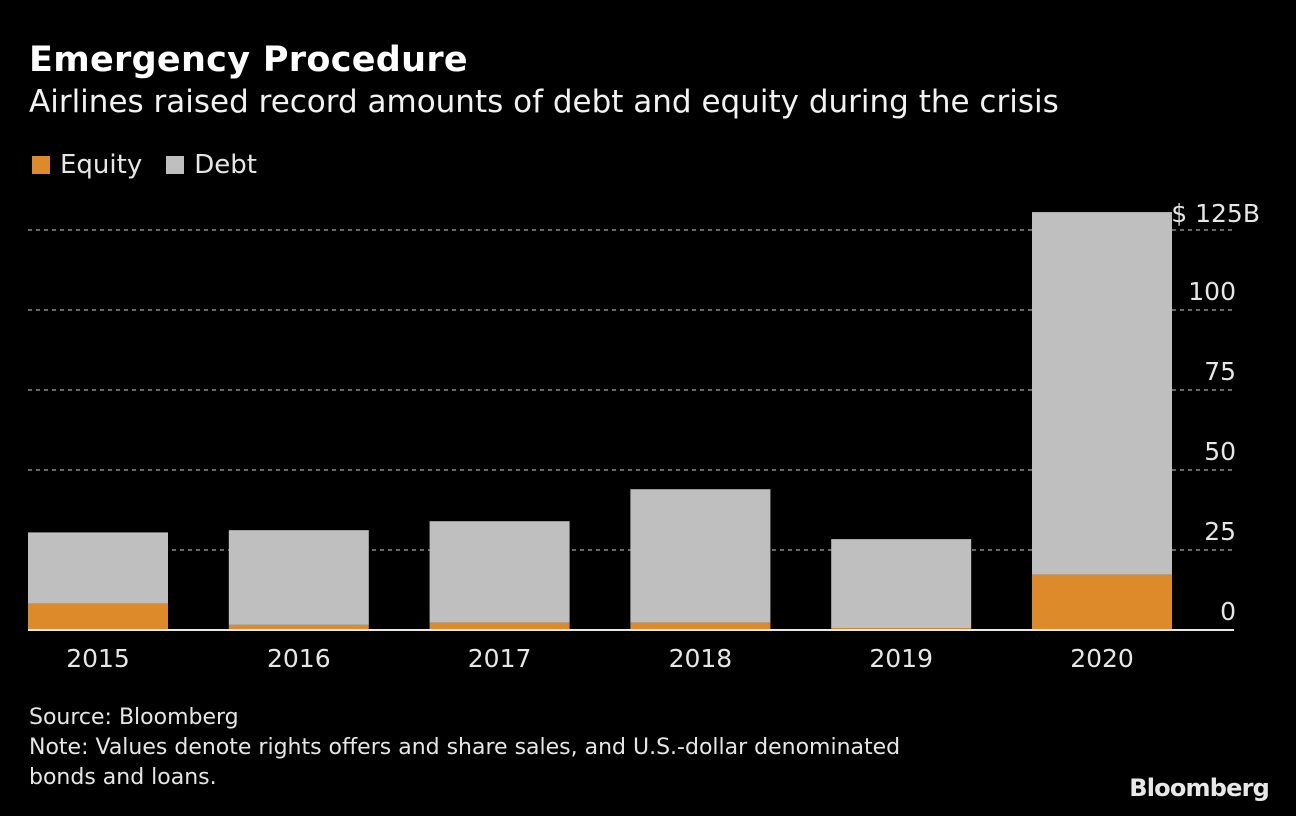 The image size is (1296, 816). What do you see at coordinates (175, 165) in the screenshot?
I see `legend-swatch-debt` at bounding box center [175, 165].